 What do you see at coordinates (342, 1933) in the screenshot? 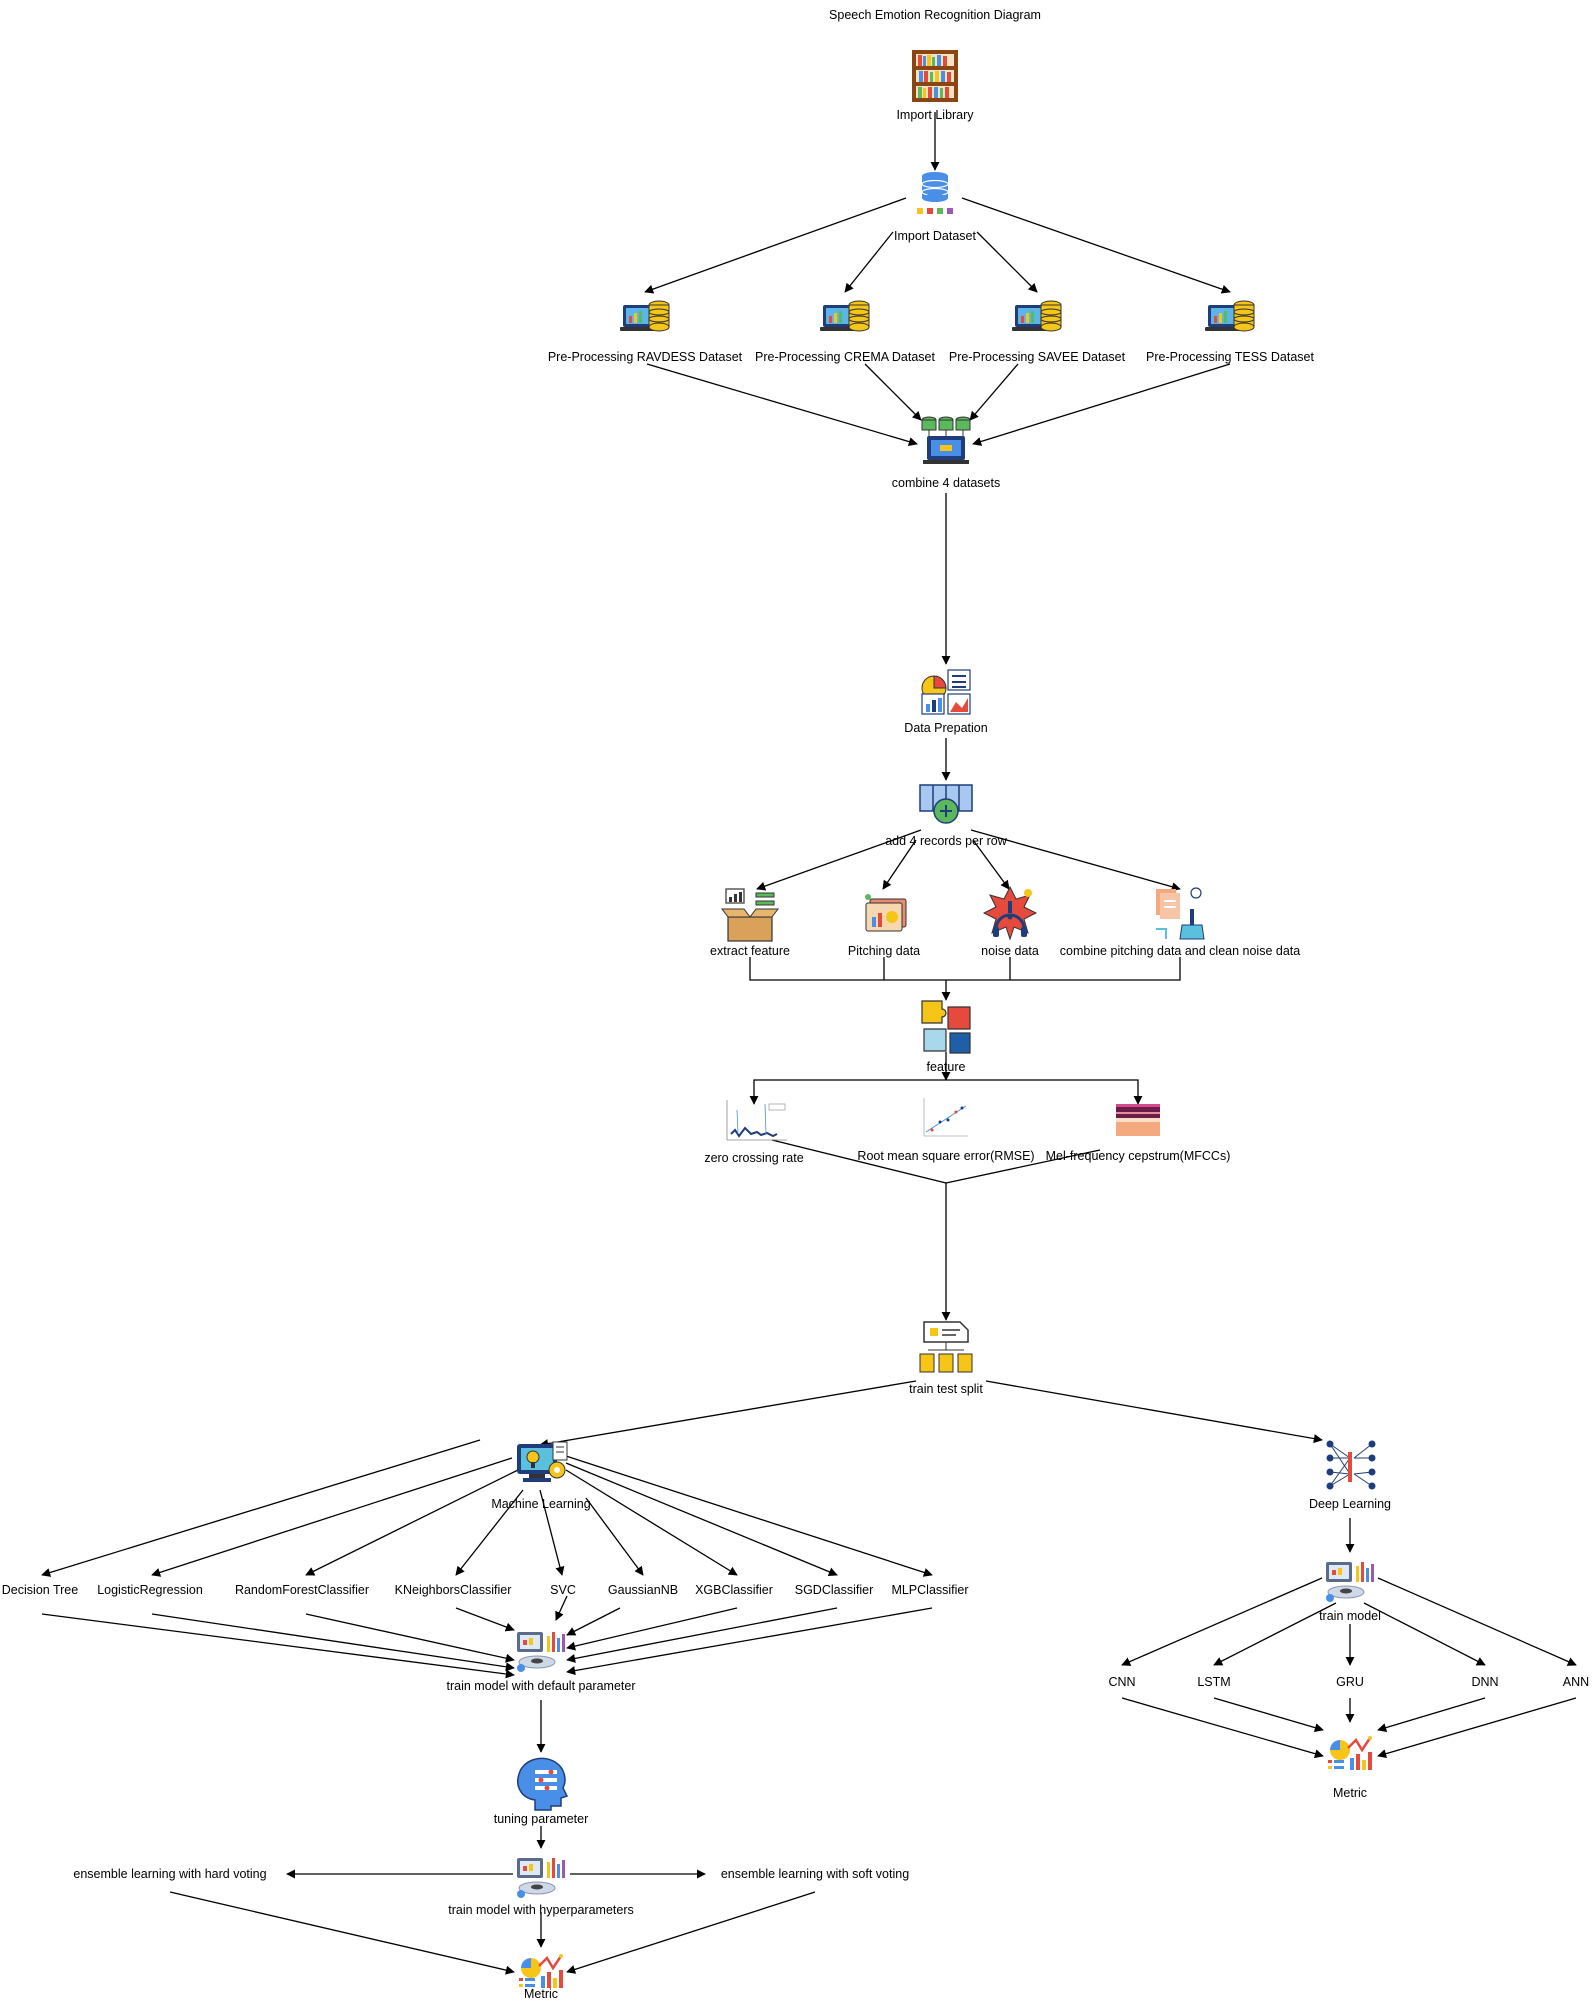
I see `edge-hard-metric` at bounding box center [342, 1933].